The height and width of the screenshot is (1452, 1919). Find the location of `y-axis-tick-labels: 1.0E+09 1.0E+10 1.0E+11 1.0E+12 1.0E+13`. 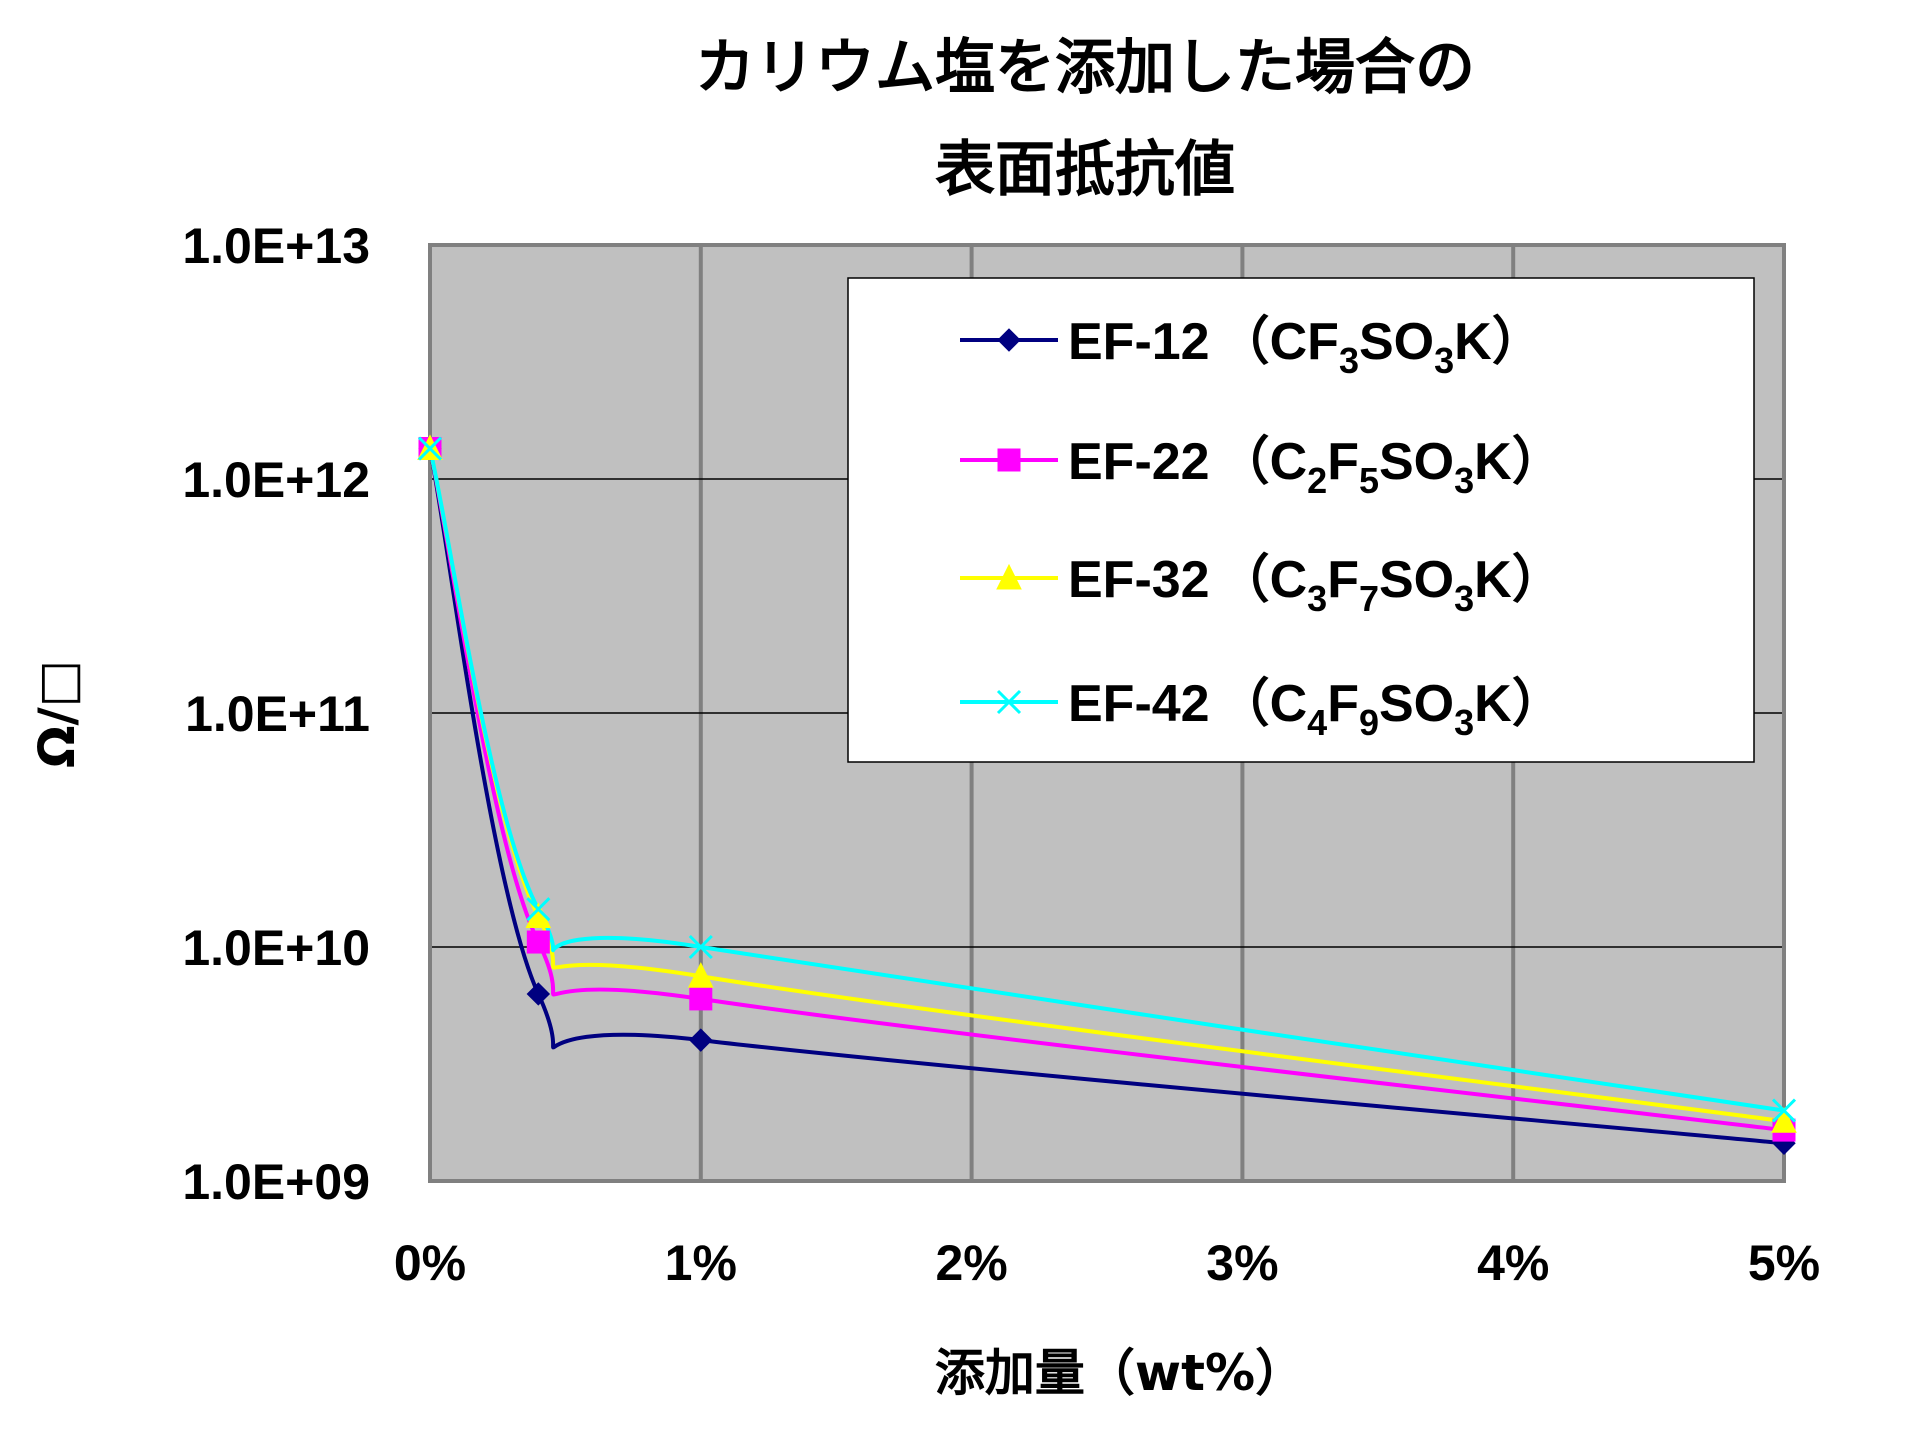

y-axis-tick-labels: 1.0E+09 1.0E+10 1.0E+11 1.0E+12 1.0E+13 is located at coordinates (276, 714).